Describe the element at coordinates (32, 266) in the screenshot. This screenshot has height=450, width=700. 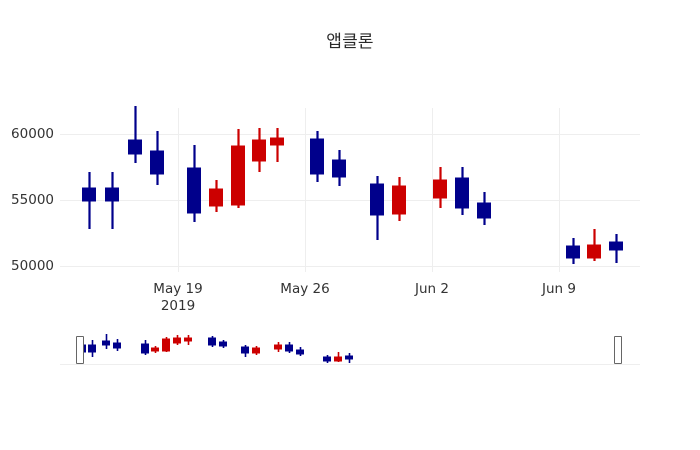
I see `y-axis-tick-label: 50000` at that location.